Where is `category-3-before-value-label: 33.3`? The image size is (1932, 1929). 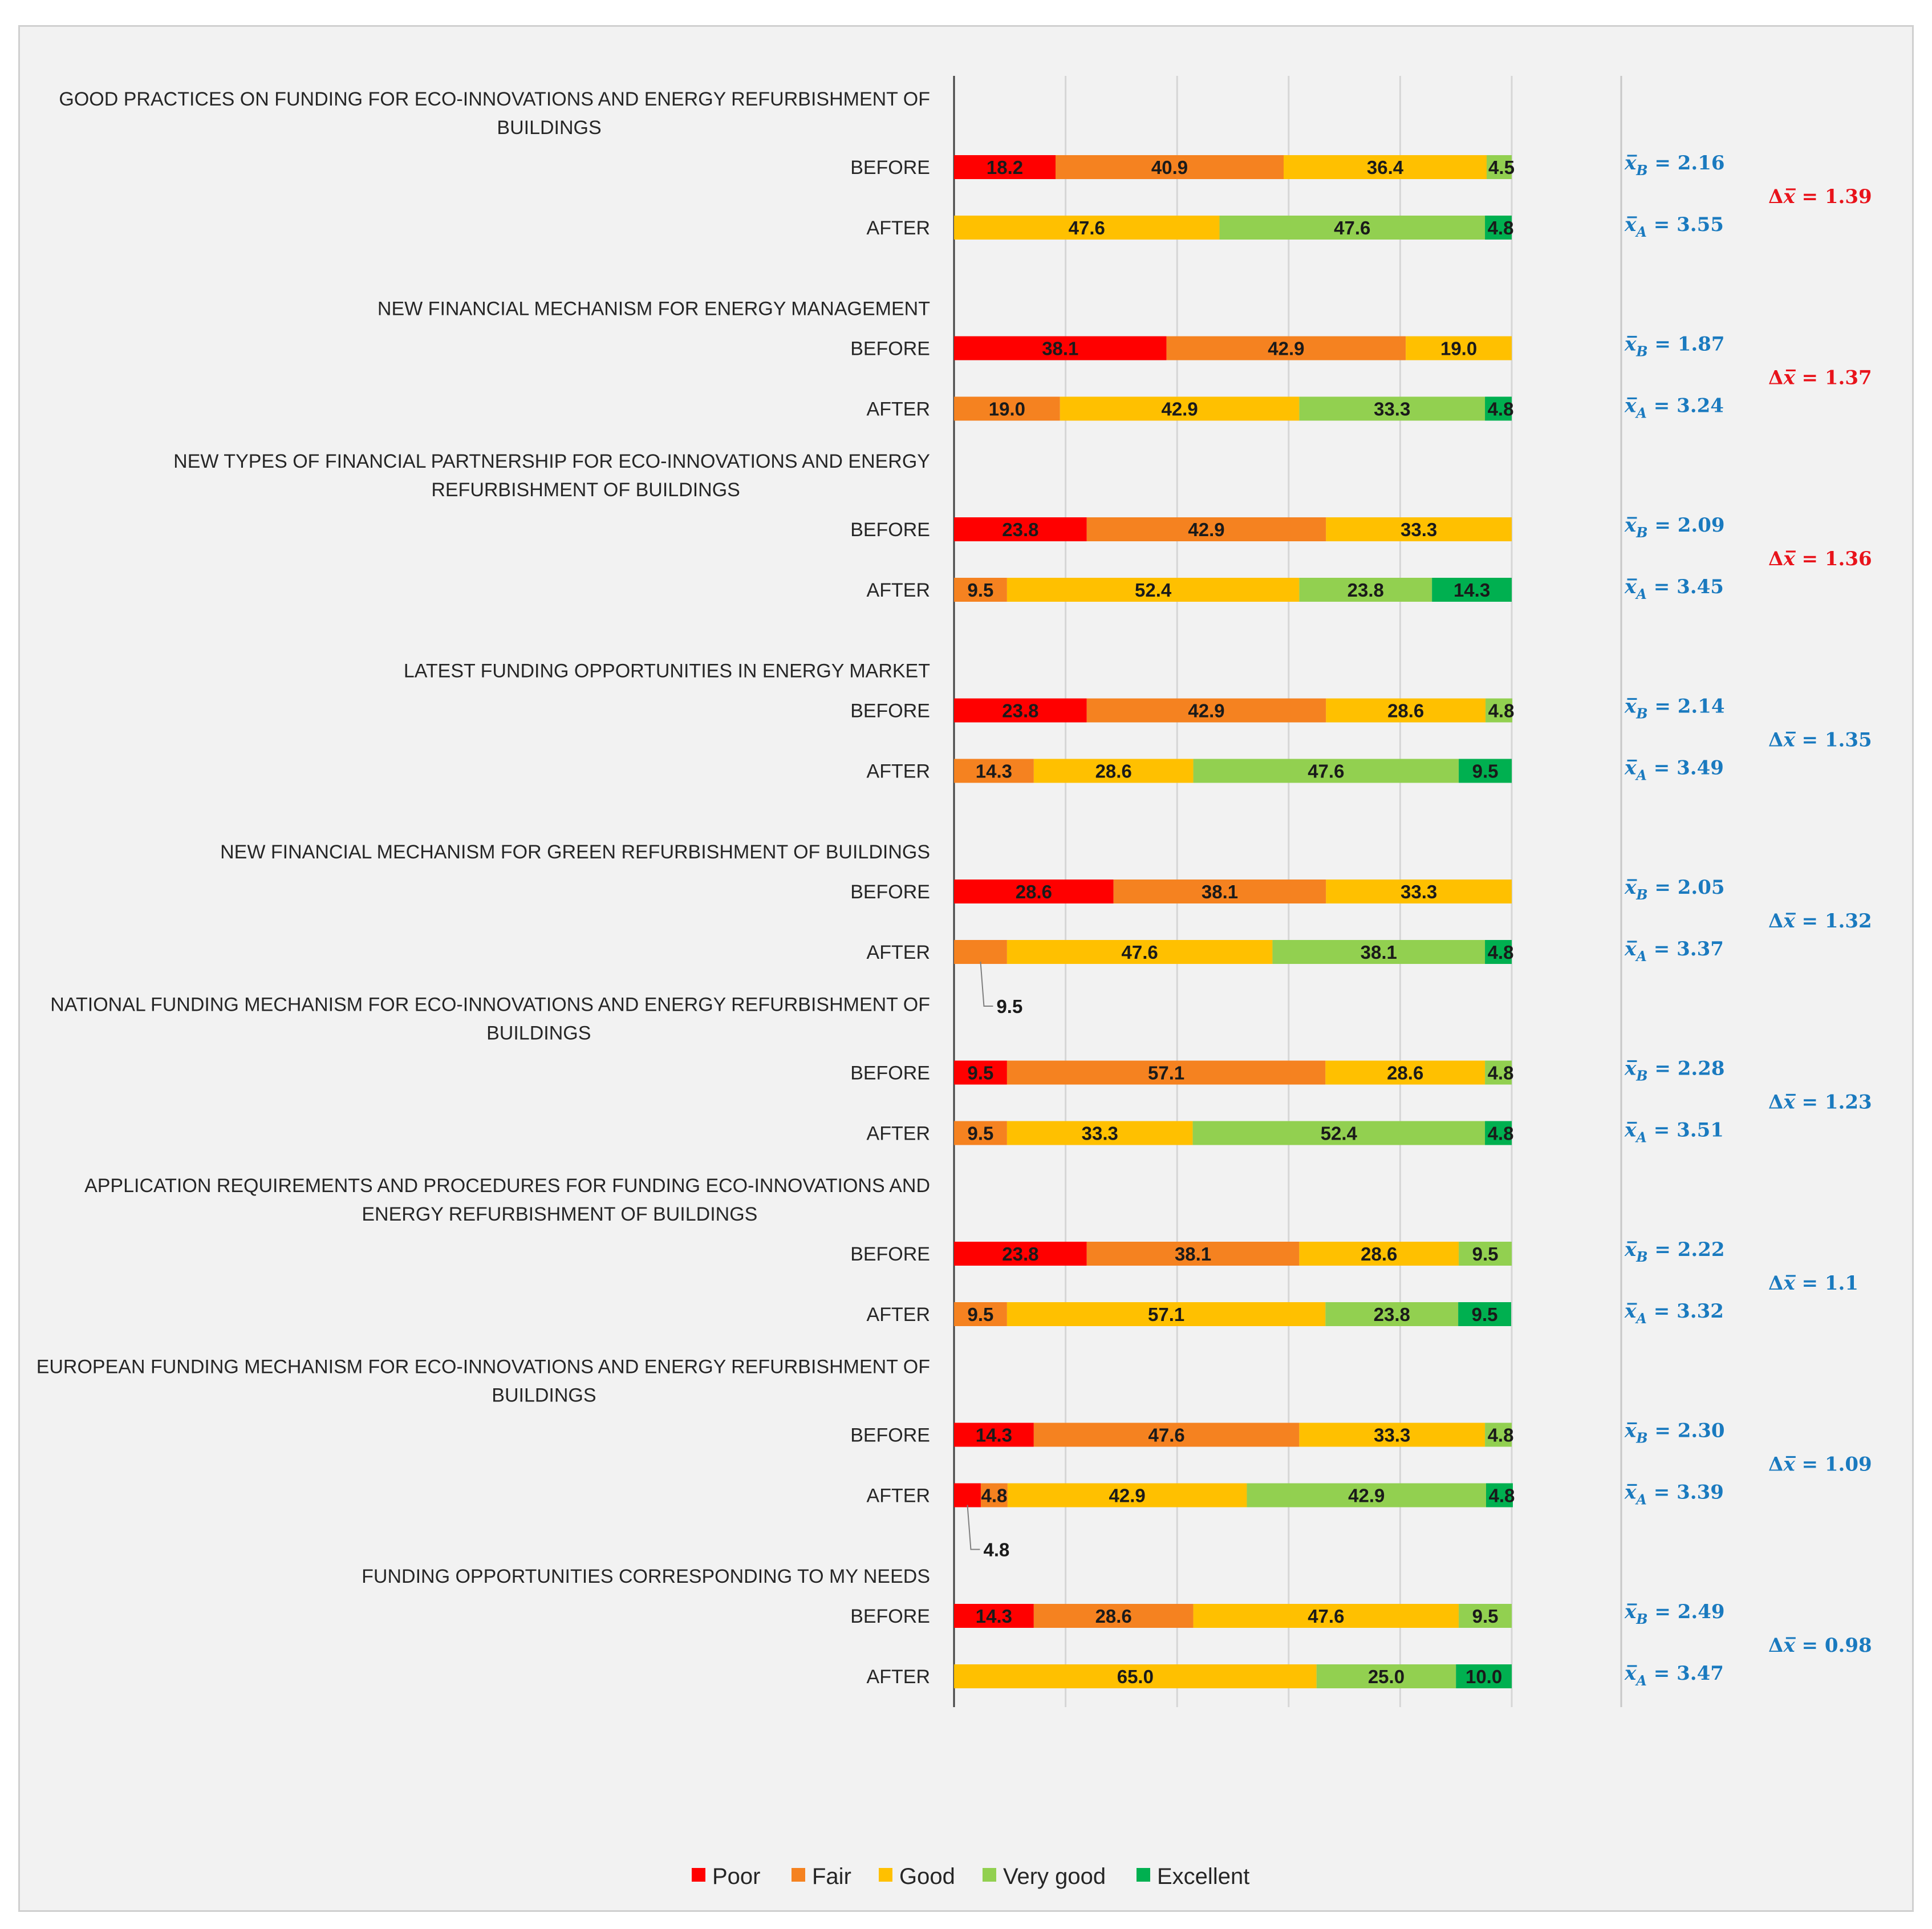 category-3-before-value-label: 33.3 is located at coordinates (1419, 529).